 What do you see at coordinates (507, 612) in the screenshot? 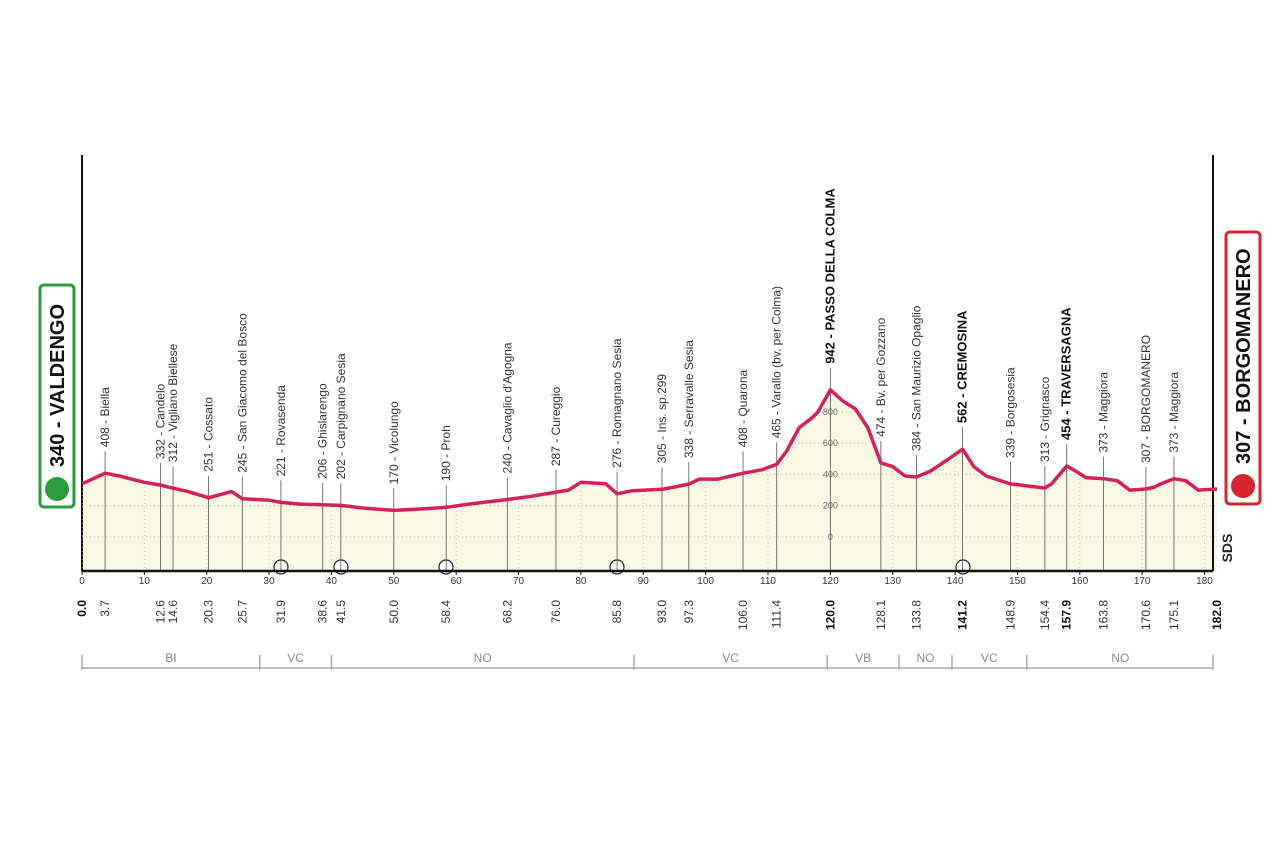
I see `km-label: 68.2` at bounding box center [507, 612].